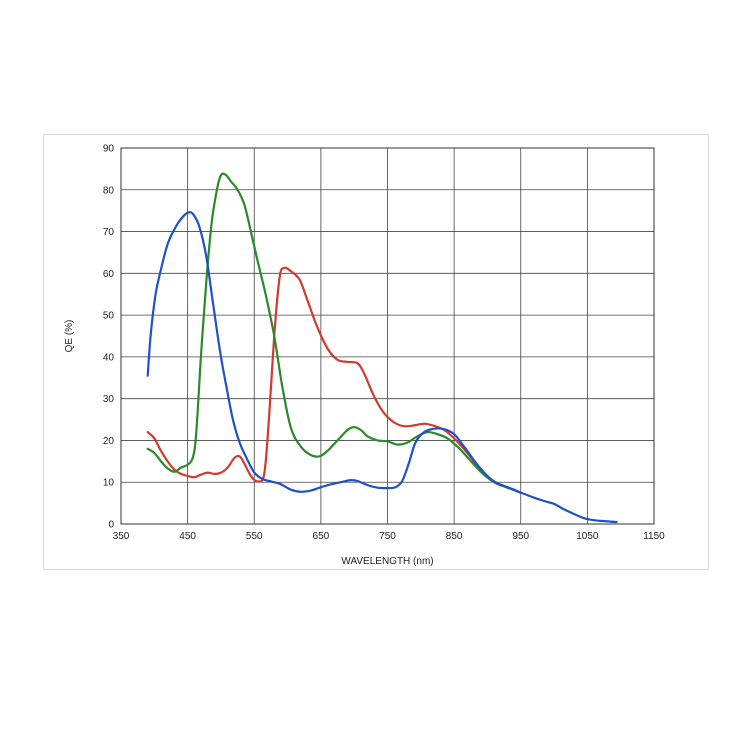 This screenshot has width=750, height=750. Describe the element at coordinates (109, 316) in the screenshot. I see `y-tick-label: 50` at that location.